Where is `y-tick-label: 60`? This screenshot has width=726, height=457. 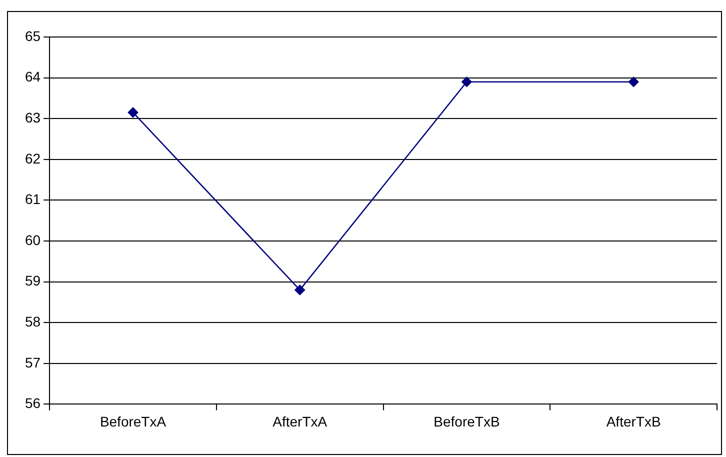 y-tick-label: 60 is located at coordinates (32, 240).